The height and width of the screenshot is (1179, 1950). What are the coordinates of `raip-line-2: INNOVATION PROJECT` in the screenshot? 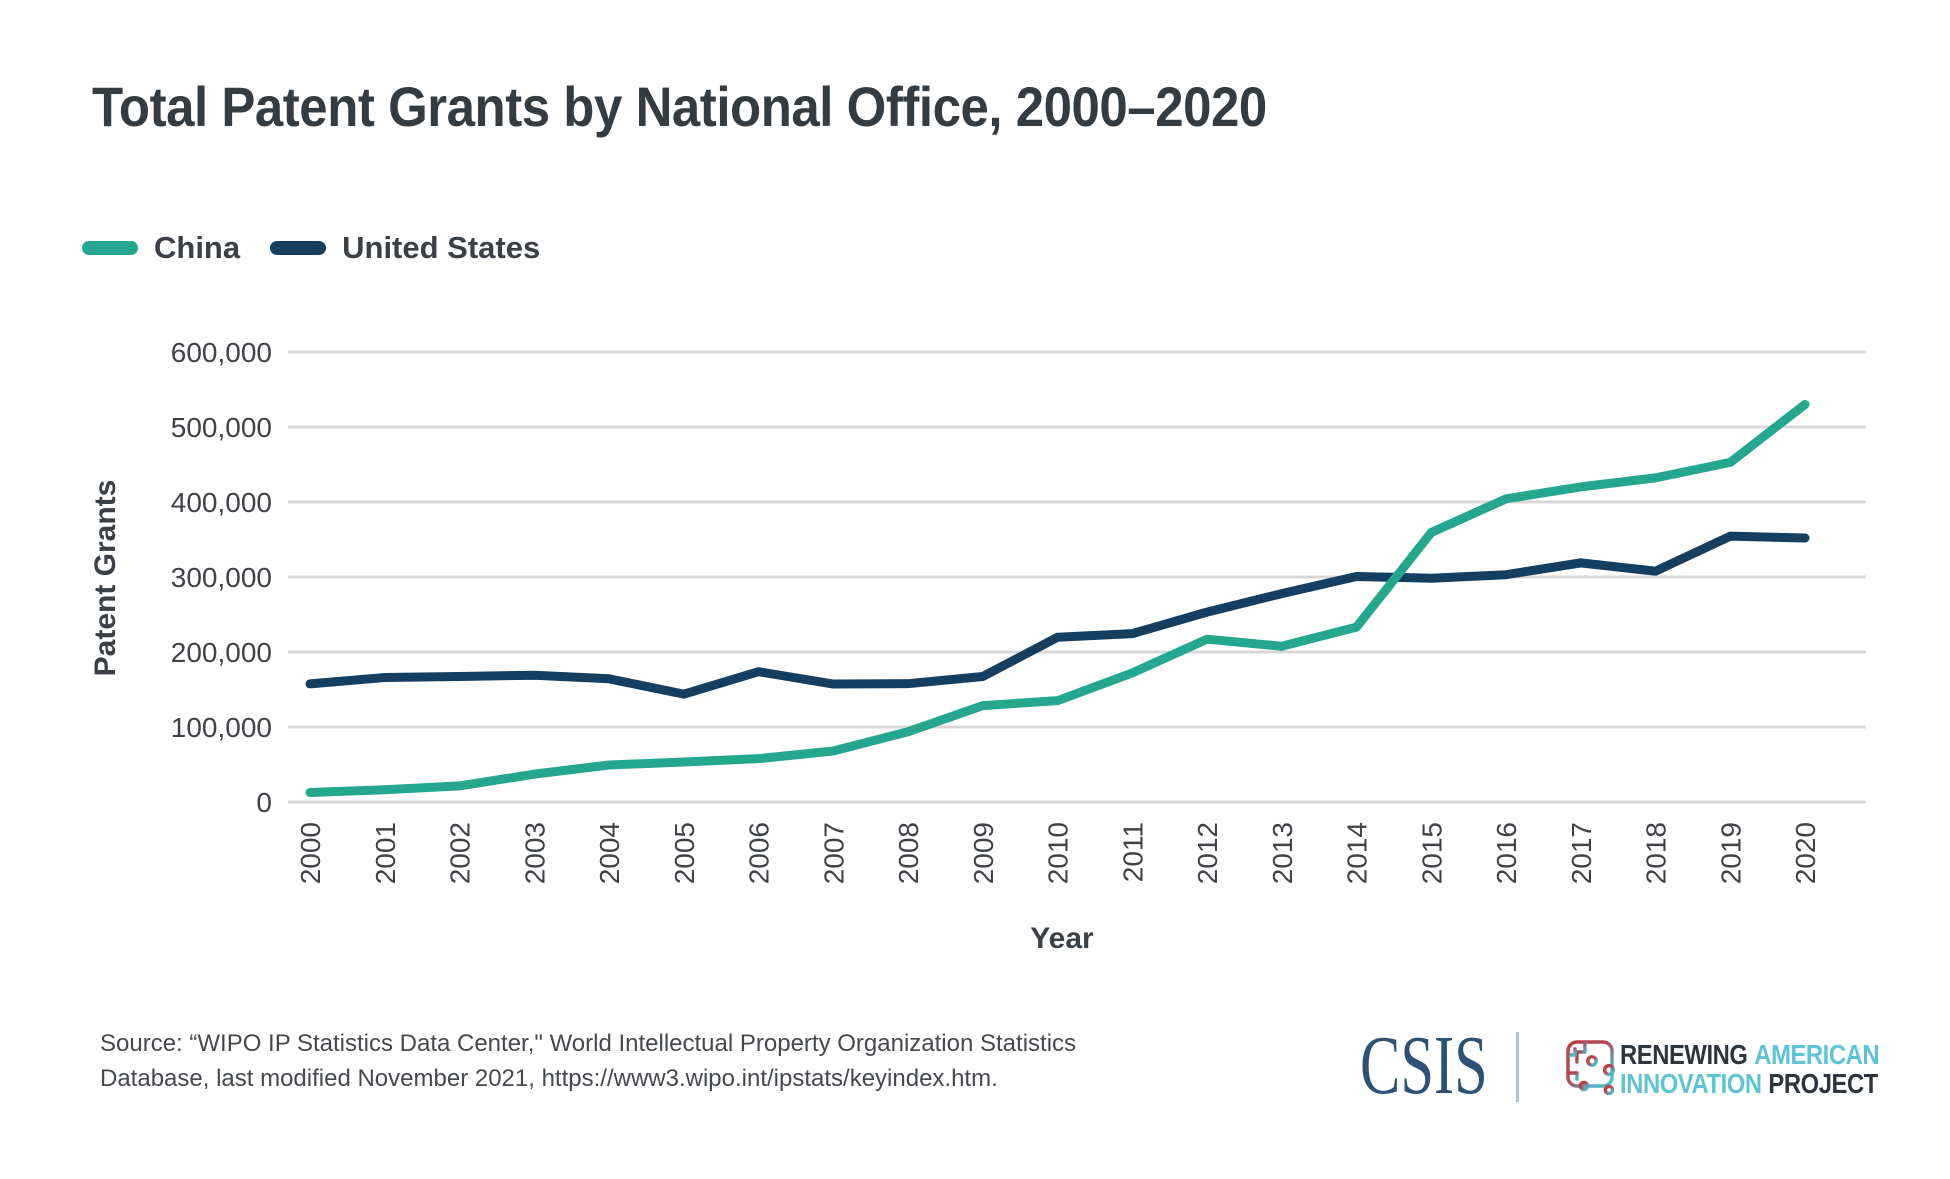 It's located at (1749, 1083).